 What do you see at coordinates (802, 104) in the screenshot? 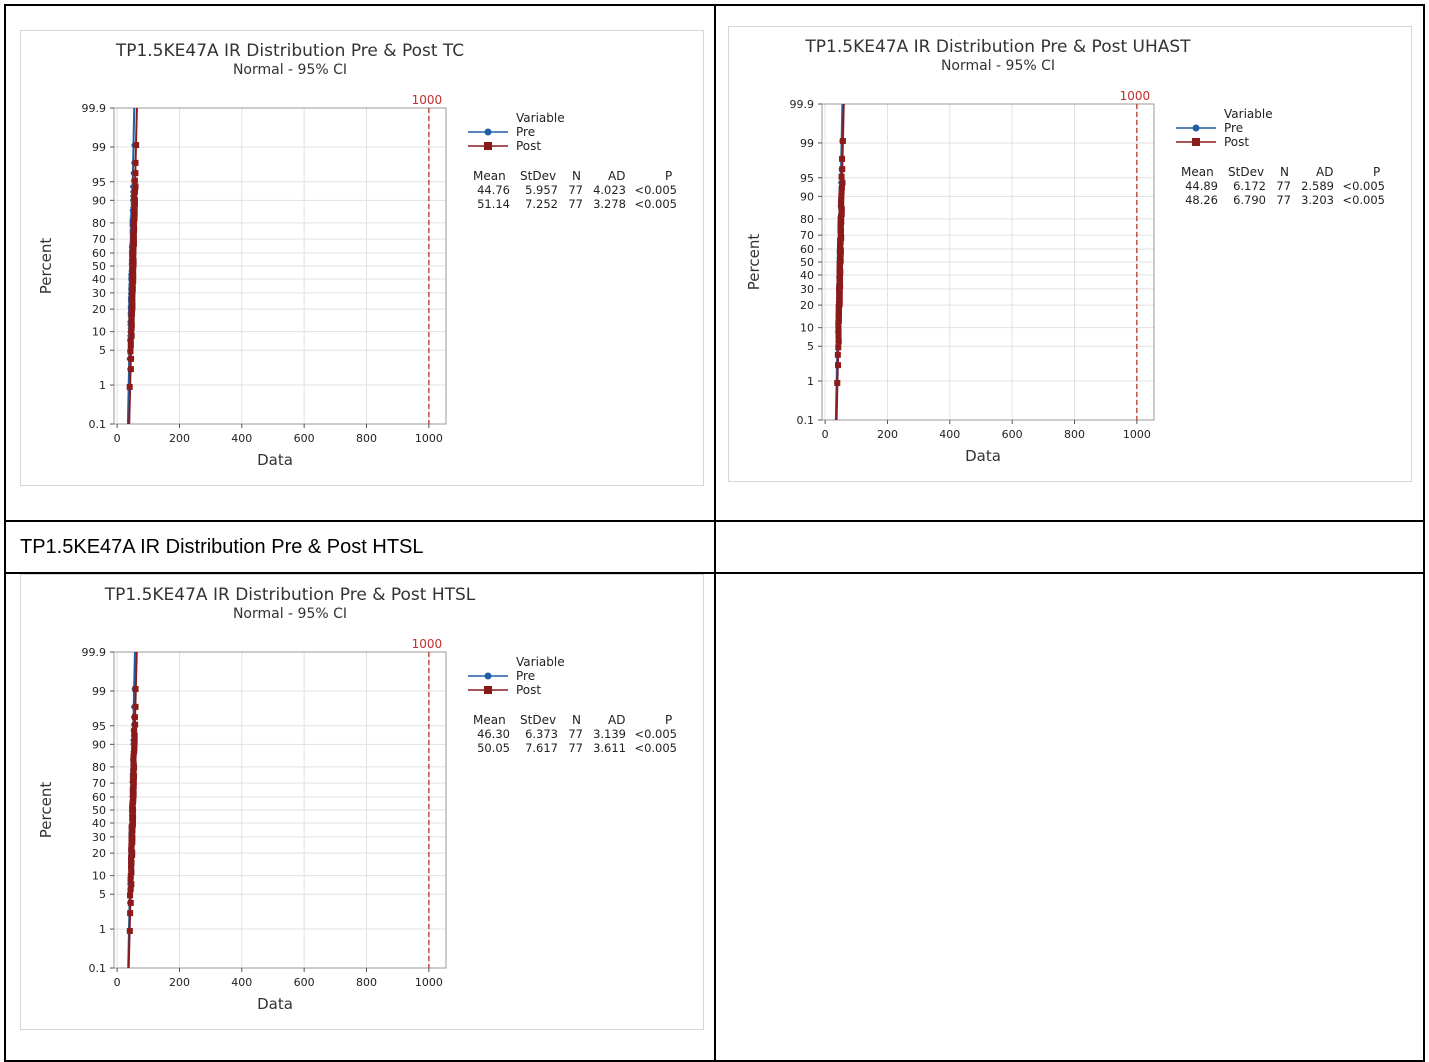
I see `y-tick-label: 99.9` at bounding box center [802, 104].